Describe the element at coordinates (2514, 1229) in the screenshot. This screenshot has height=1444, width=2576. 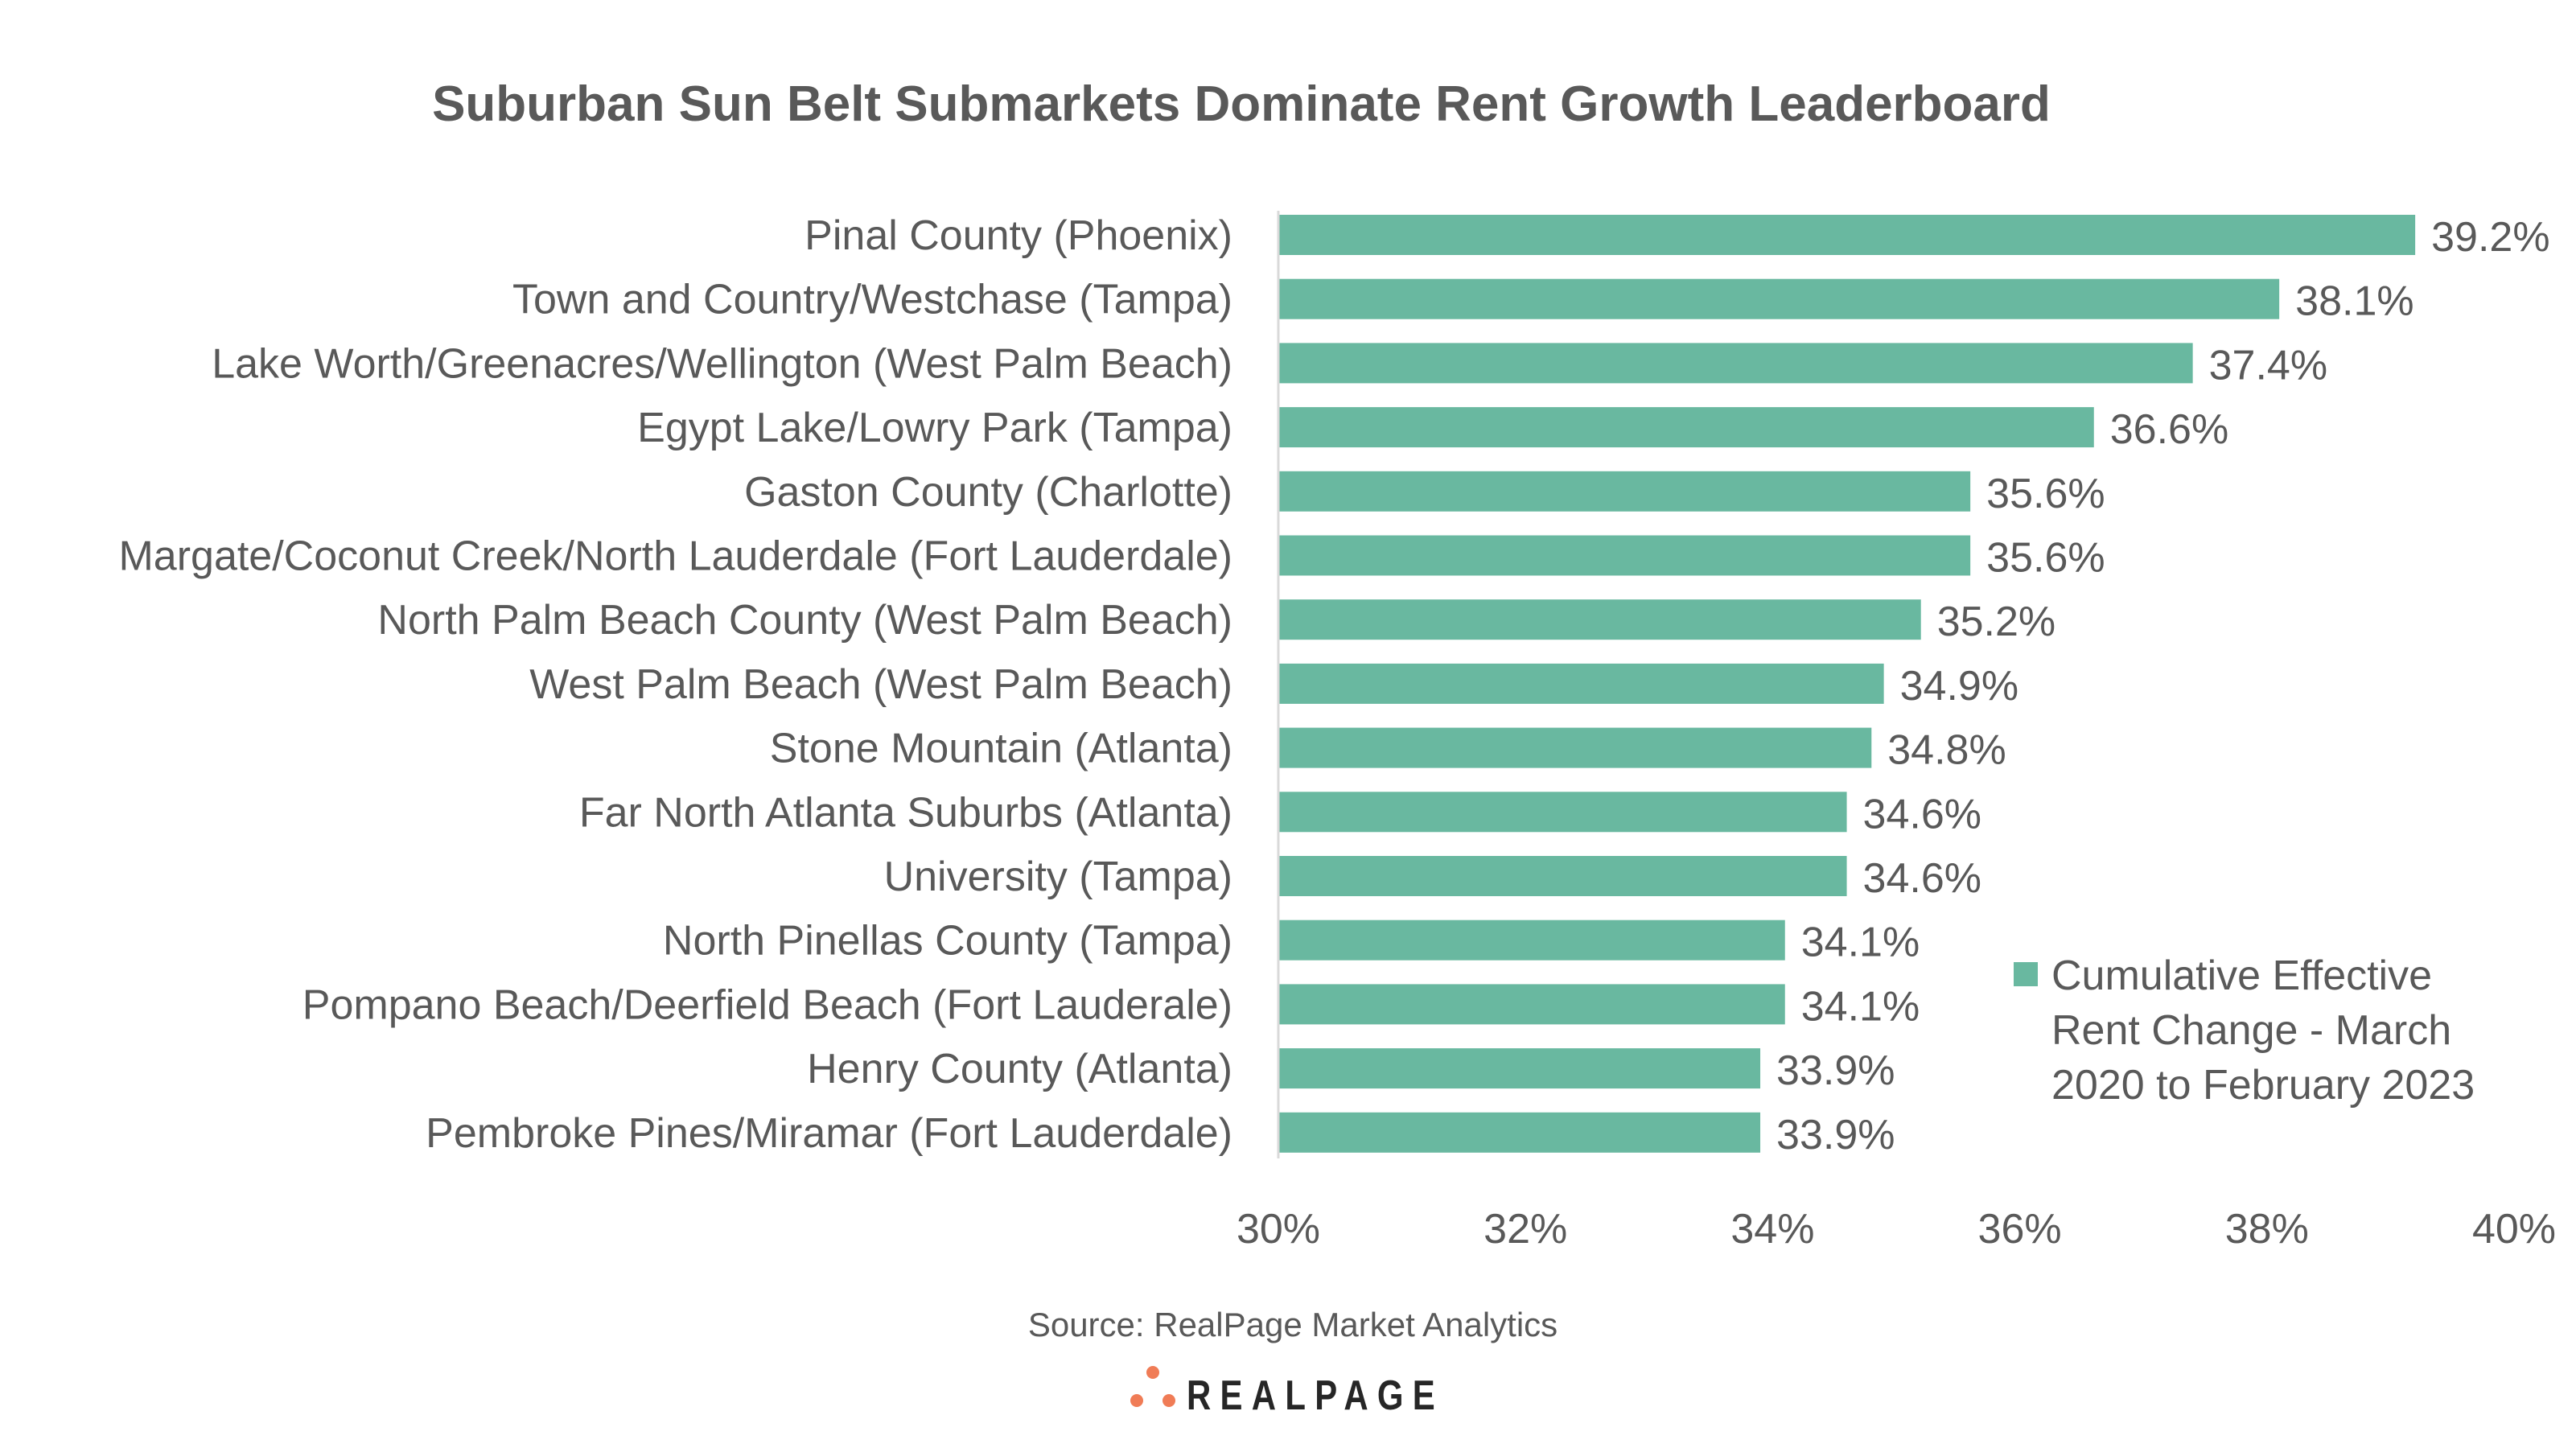
I see `x-tick-label: 40%` at that location.